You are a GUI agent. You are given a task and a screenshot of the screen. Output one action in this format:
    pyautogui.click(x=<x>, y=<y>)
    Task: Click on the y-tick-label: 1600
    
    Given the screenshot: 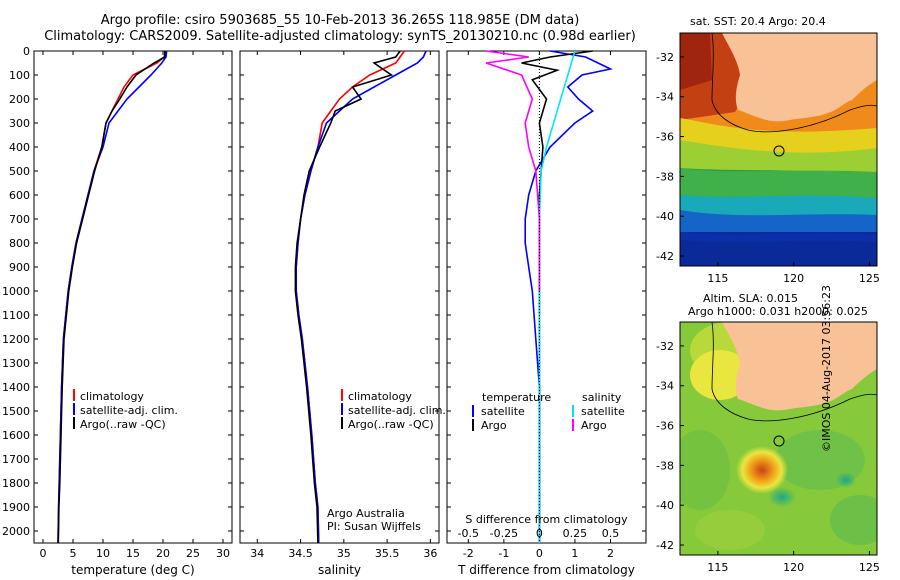 What is the action you would take?
    pyautogui.click(x=16, y=435)
    